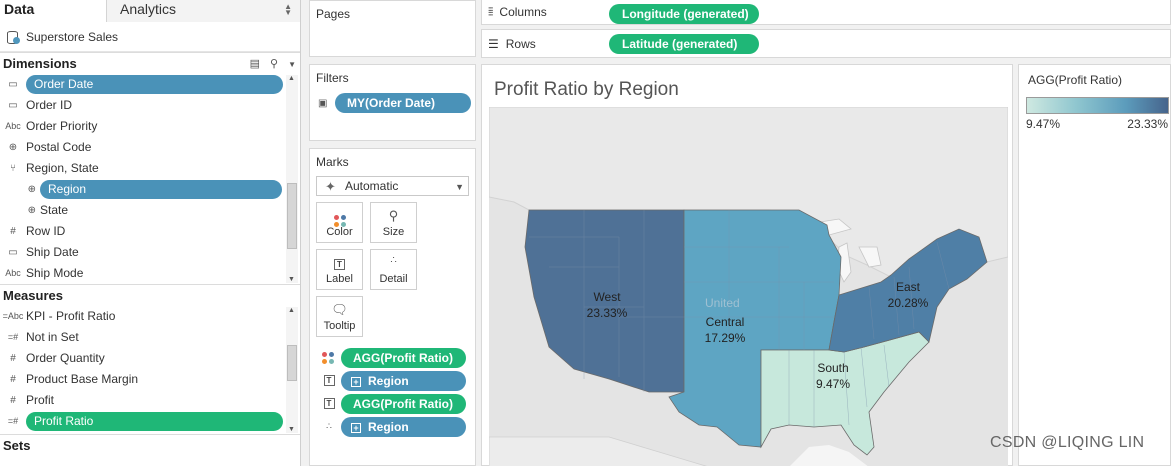 Image resolution: width=1171 pixels, height=466 pixels. What do you see at coordinates (150, 358) in the screenshot?
I see `measure-item: # Order Quantity` at bounding box center [150, 358].